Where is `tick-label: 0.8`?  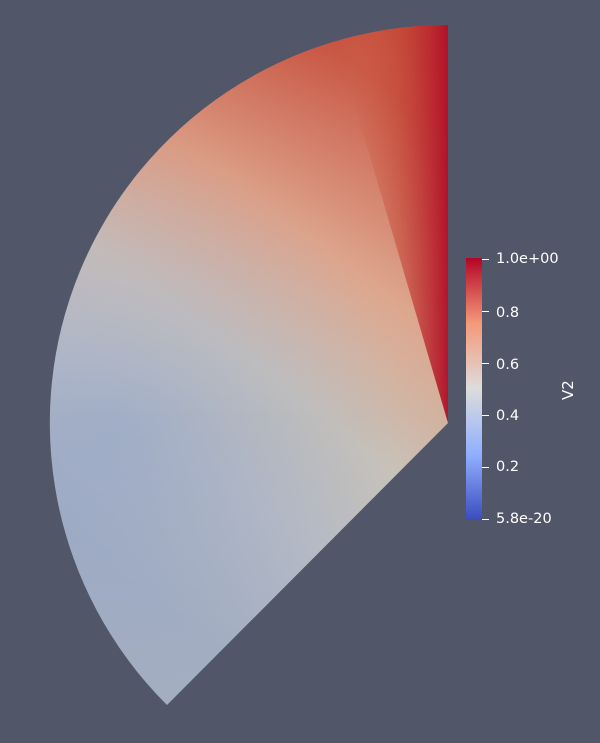 tick-label: 0.8 is located at coordinates (508, 313).